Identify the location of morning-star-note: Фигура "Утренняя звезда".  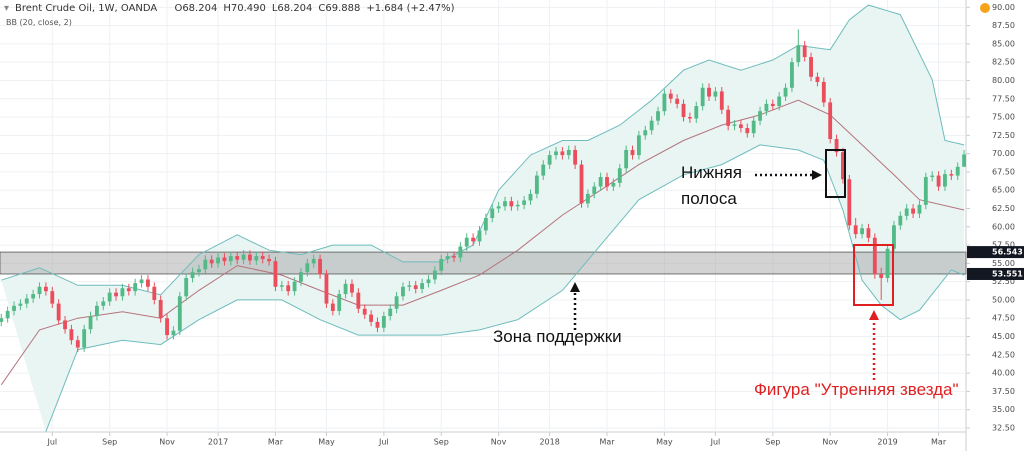
(856, 389).